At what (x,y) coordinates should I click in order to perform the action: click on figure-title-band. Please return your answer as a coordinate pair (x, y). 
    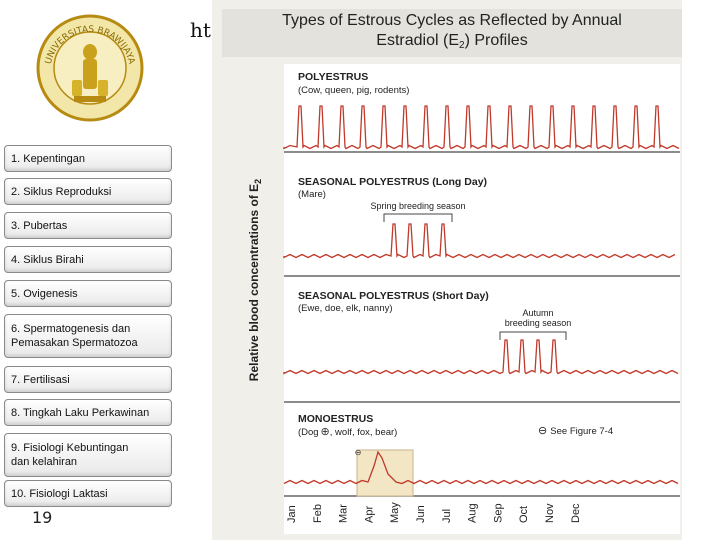
    Looking at the image, I should click on (452, 33).